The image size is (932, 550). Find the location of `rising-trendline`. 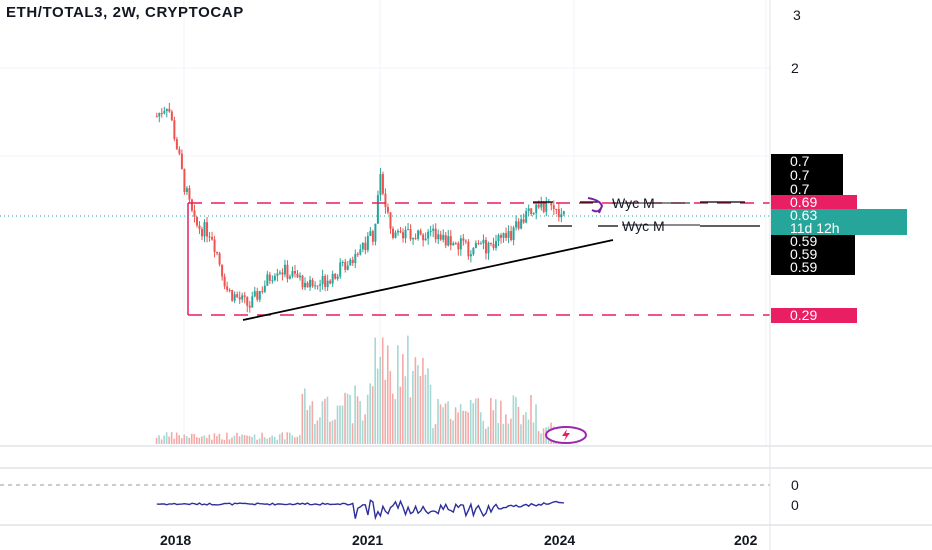

rising-trendline is located at coordinates (428, 280).